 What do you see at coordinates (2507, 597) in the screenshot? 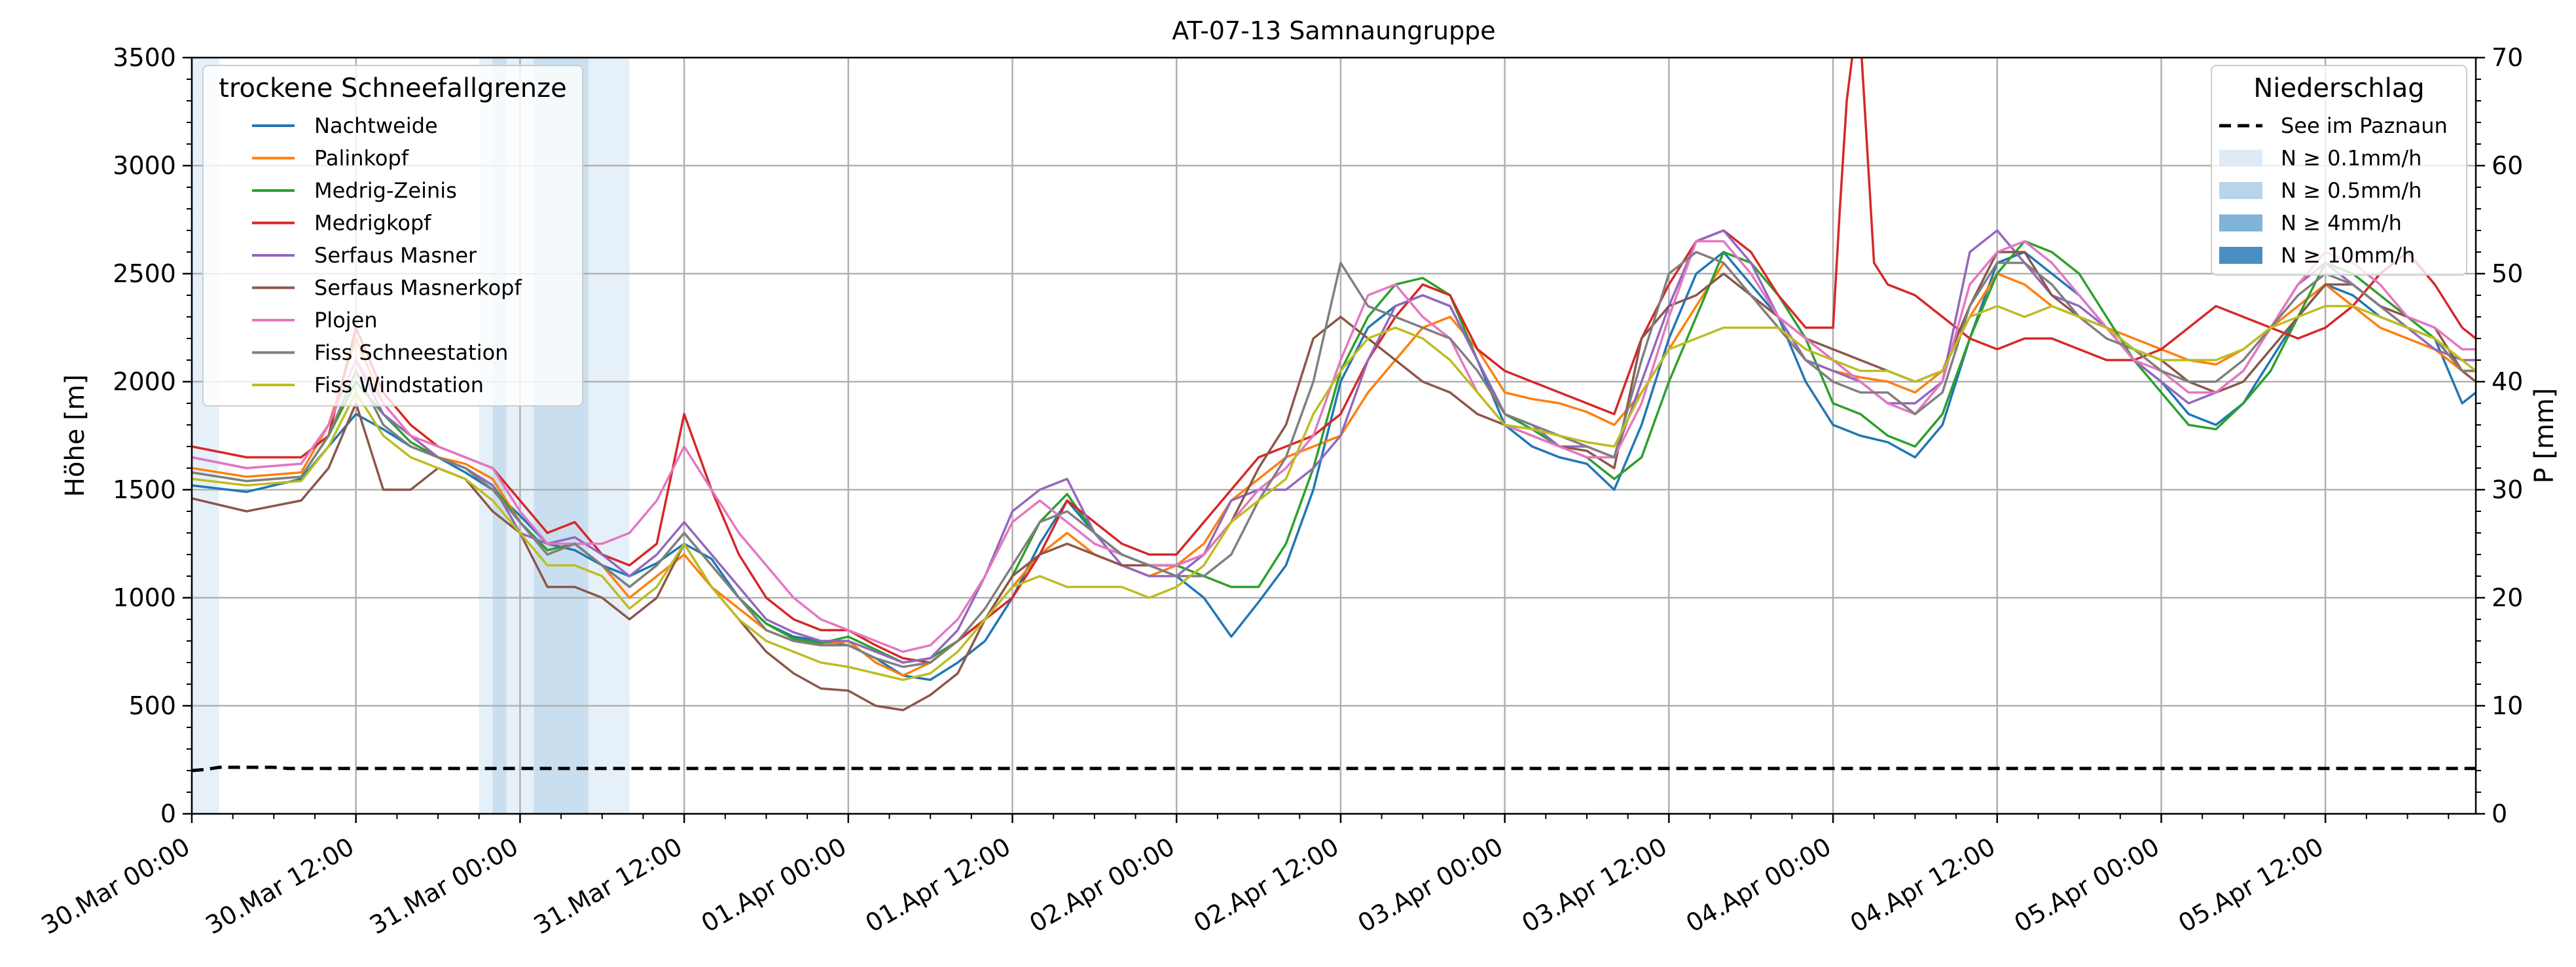
I see `y-right-tick-label: 20` at bounding box center [2507, 597].